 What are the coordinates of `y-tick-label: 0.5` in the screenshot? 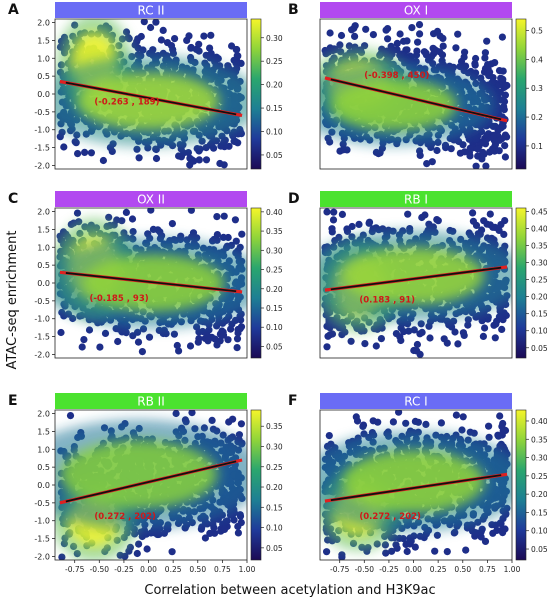 It's located at (43, 467).